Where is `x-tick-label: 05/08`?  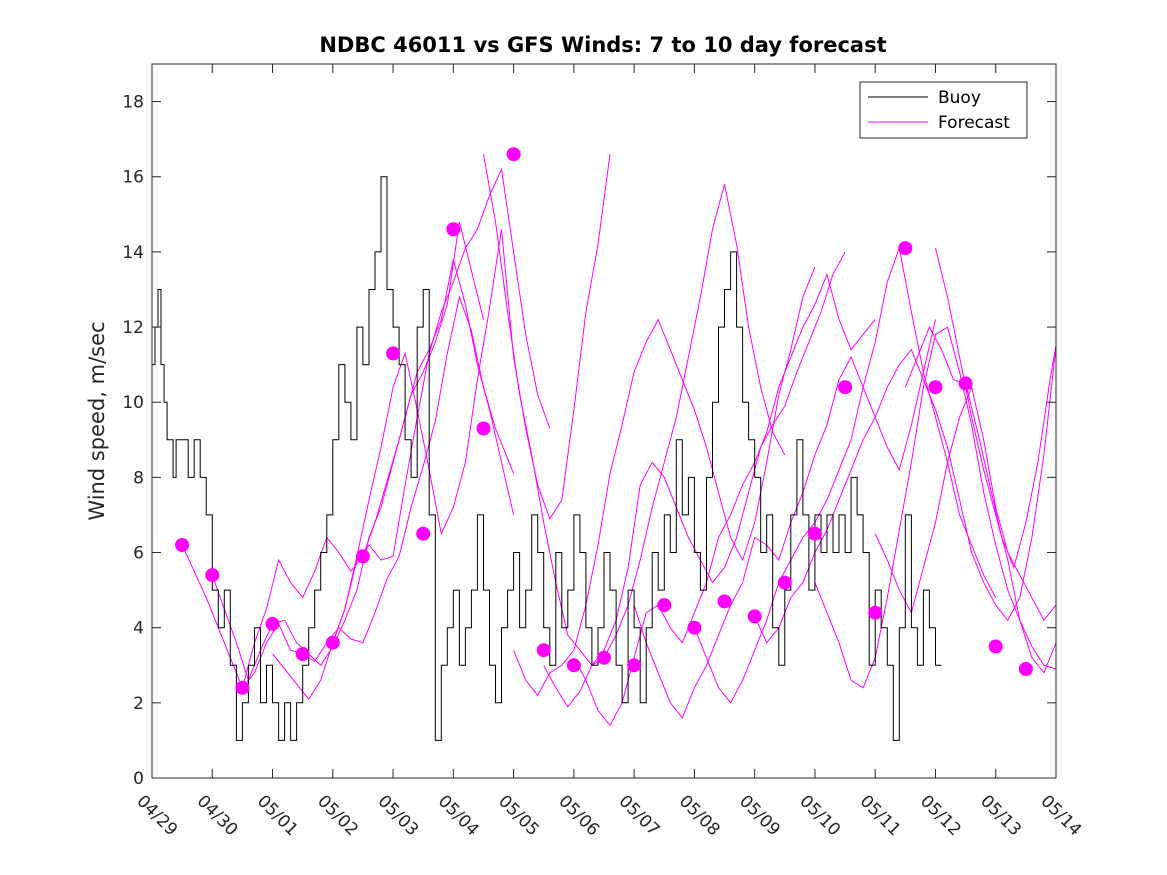
x-tick-label: 05/08 is located at coordinates (699, 815).